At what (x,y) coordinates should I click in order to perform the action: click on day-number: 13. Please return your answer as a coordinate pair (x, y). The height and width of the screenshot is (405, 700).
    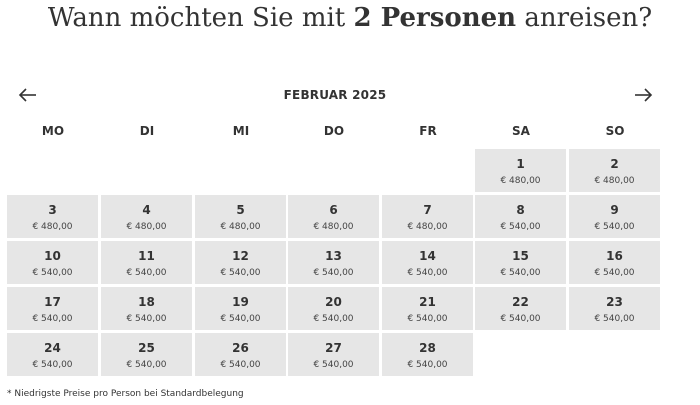
    Looking at the image, I should click on (333, 256).